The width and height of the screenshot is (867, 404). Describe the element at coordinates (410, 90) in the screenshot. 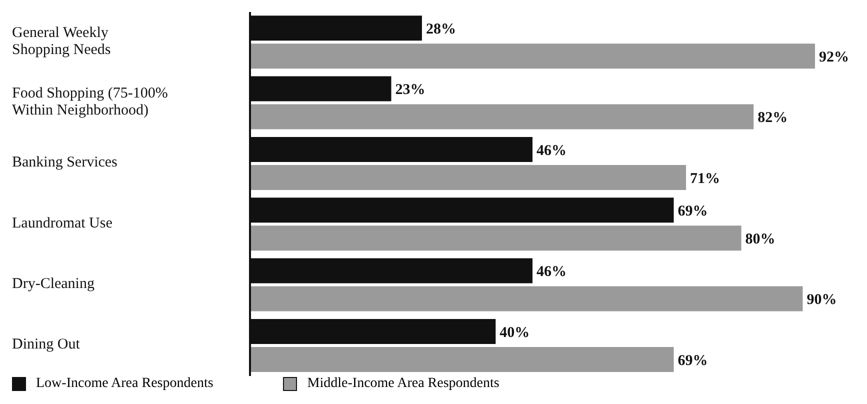

I see `data-label: 23%` at that location.